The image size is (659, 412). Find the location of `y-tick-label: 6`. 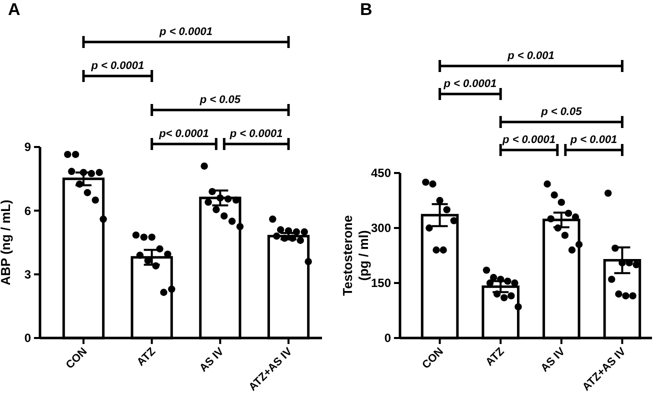

y-tick-label: 6 is located at coordinates (28, 211).